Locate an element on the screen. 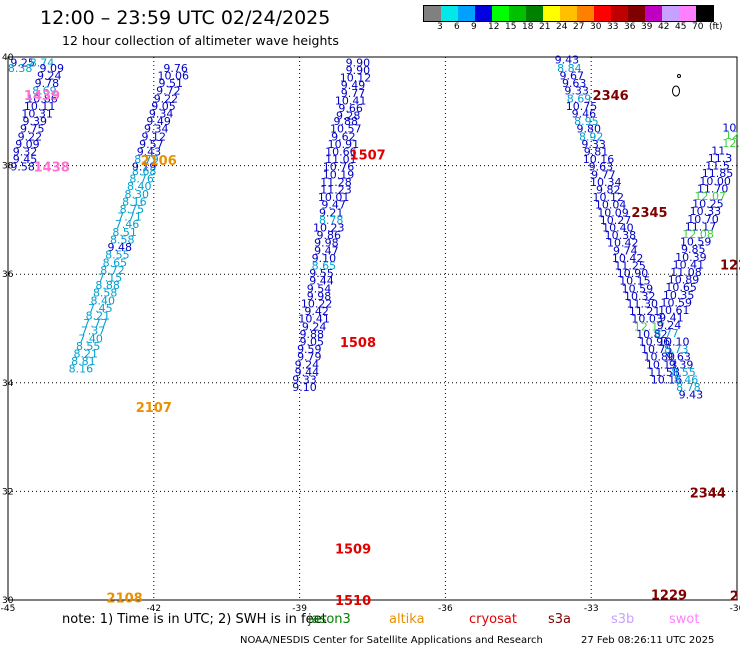  swh-value: 9.12 is located at coordinates (154, 136).